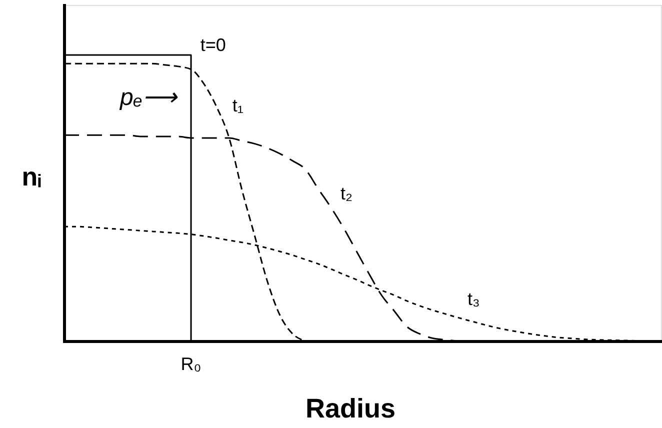 The width and height of the screenshot is (662, 428). I want to click on annotation: pₑ⟶, so click(149, 97).